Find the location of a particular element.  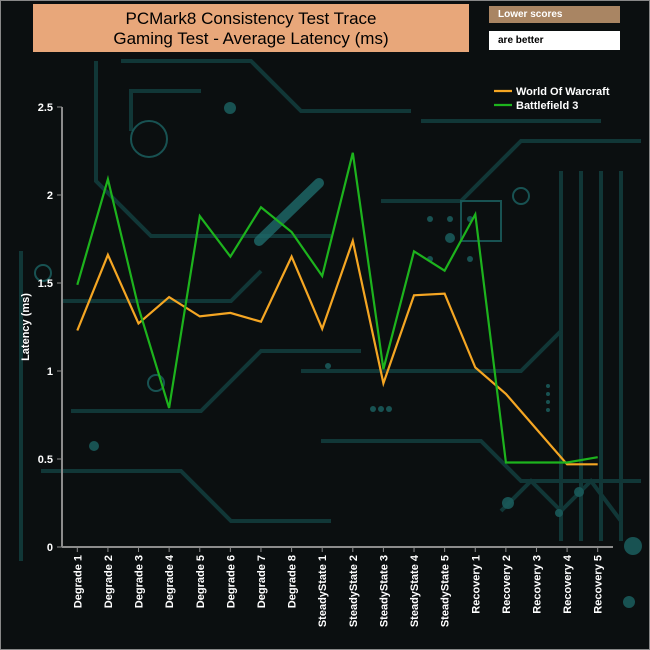

x-tick-label: Degrade 5 is located at coordinates (201, 581).